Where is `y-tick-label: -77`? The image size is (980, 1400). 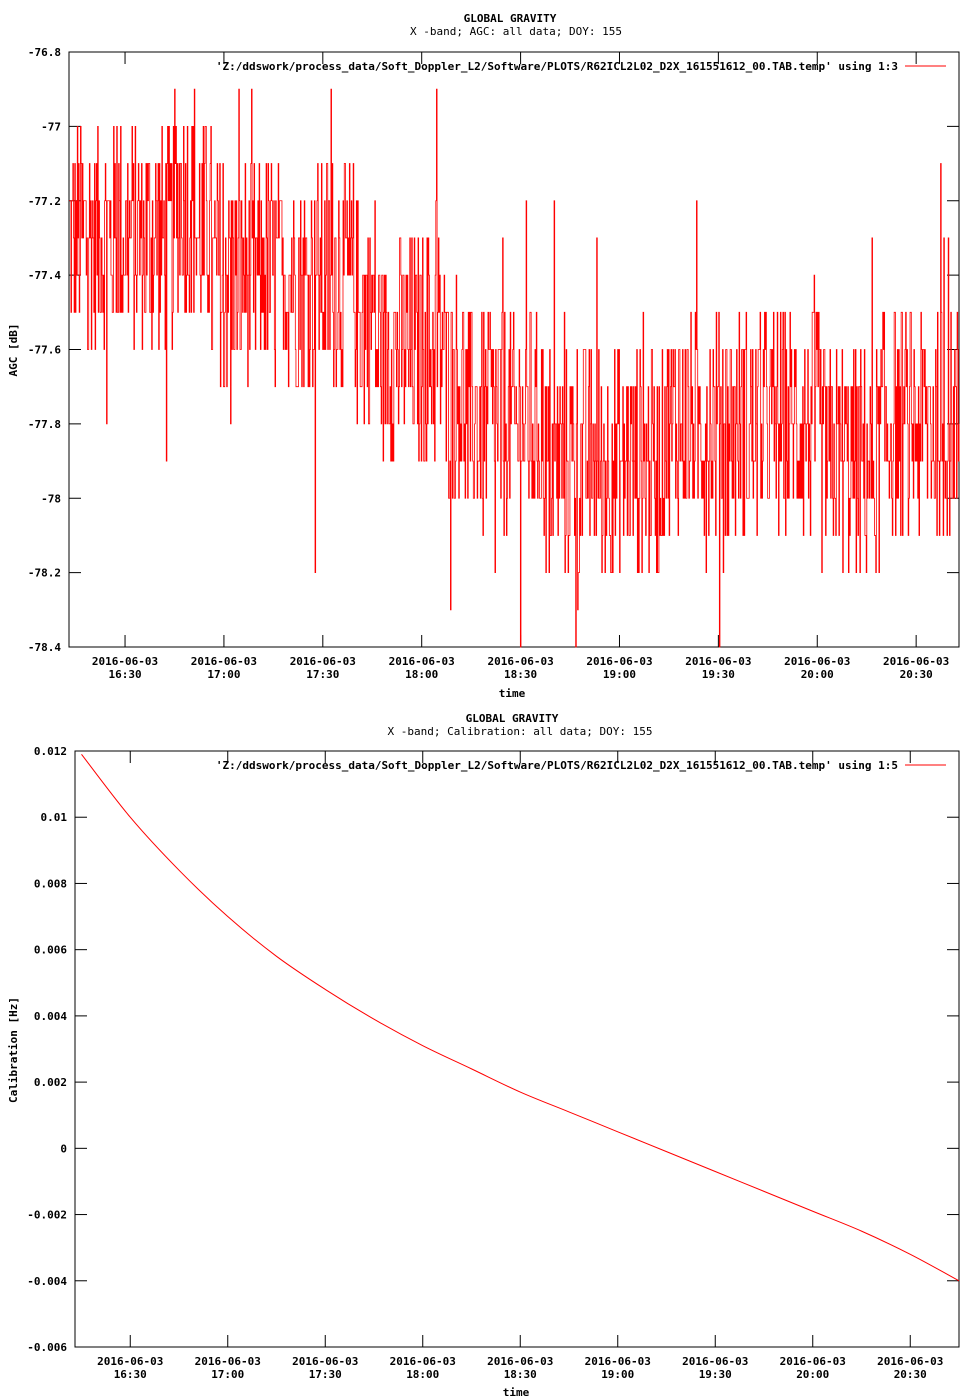 y-tick-label: -77 is located at coordinates (51, 126).